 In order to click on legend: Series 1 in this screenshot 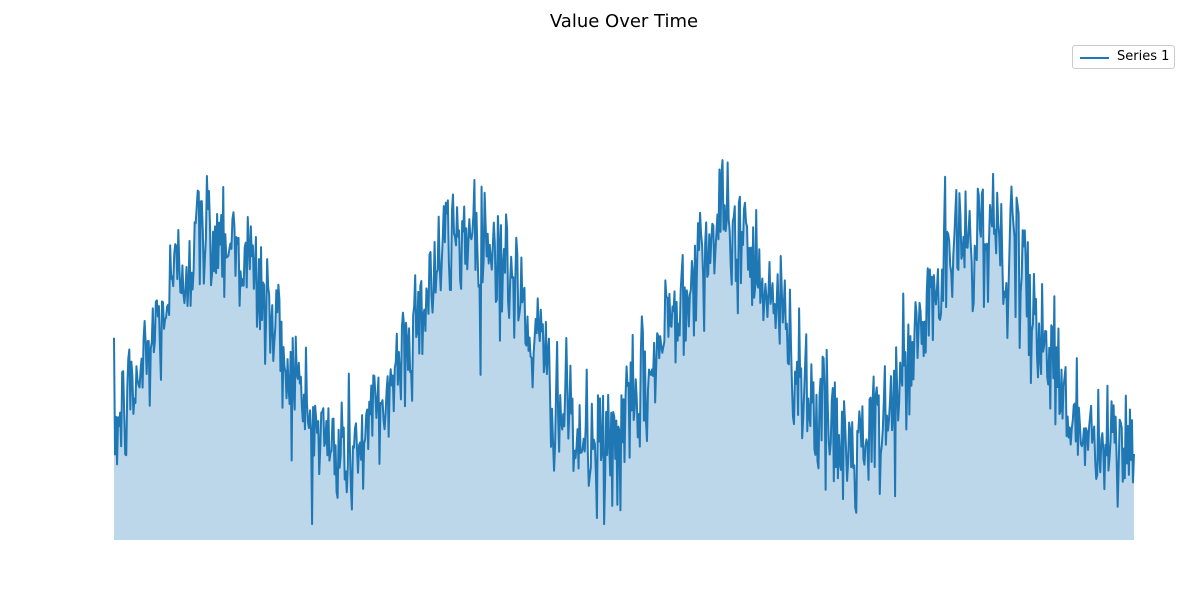, I will do `click(1123, 57)`.